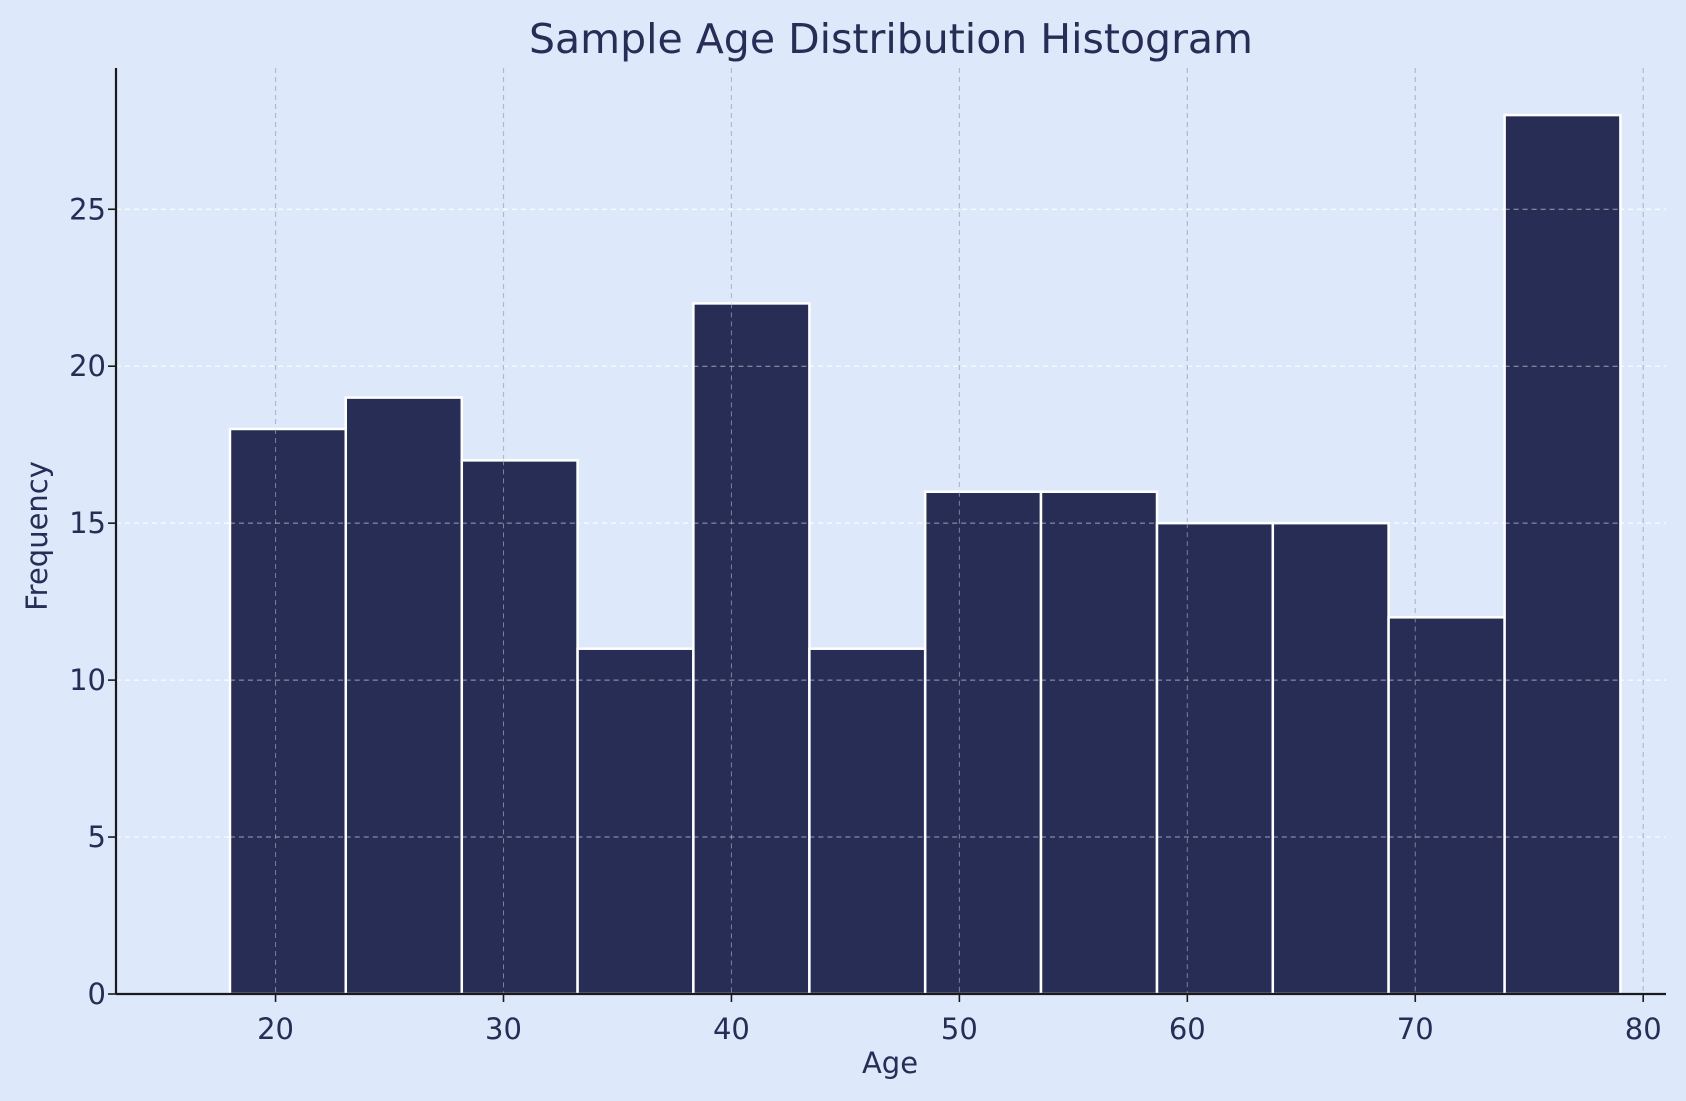 This screenshot has width=1686, height=1101. Describe the element at coordinates (891, 39) in the screenshot. I see `chart-title: Sample Age Distribution Histogram` at that location.